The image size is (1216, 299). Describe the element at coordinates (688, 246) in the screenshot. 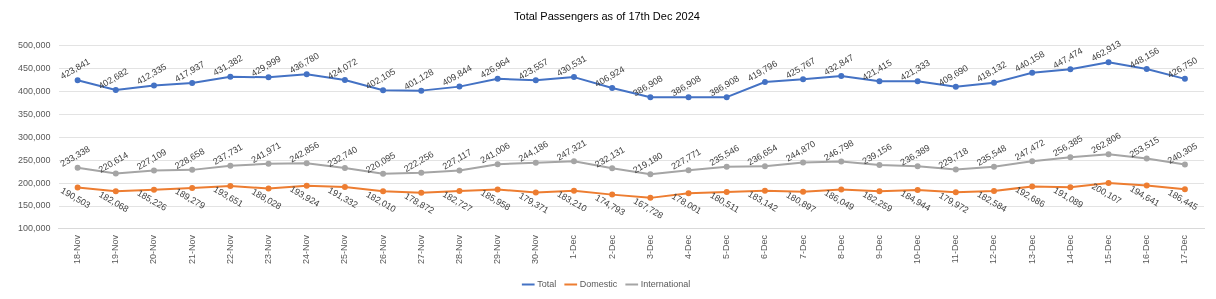

I see `x-tick-label: 4-Dec` at that location.